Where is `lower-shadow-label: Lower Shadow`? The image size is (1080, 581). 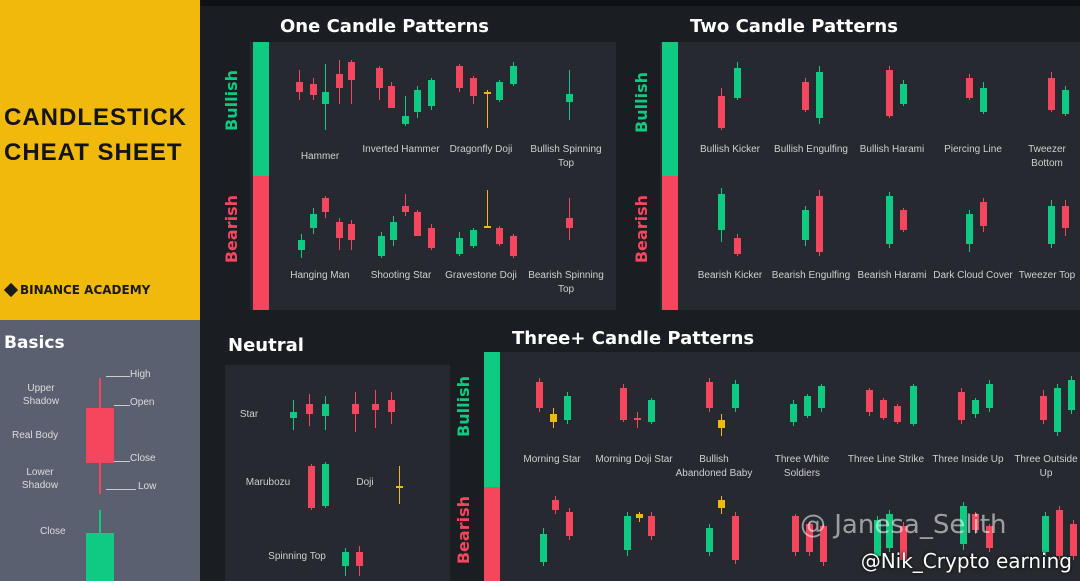 lower-shadow-label: Lower Shadow is located at coordinates (40, 479).